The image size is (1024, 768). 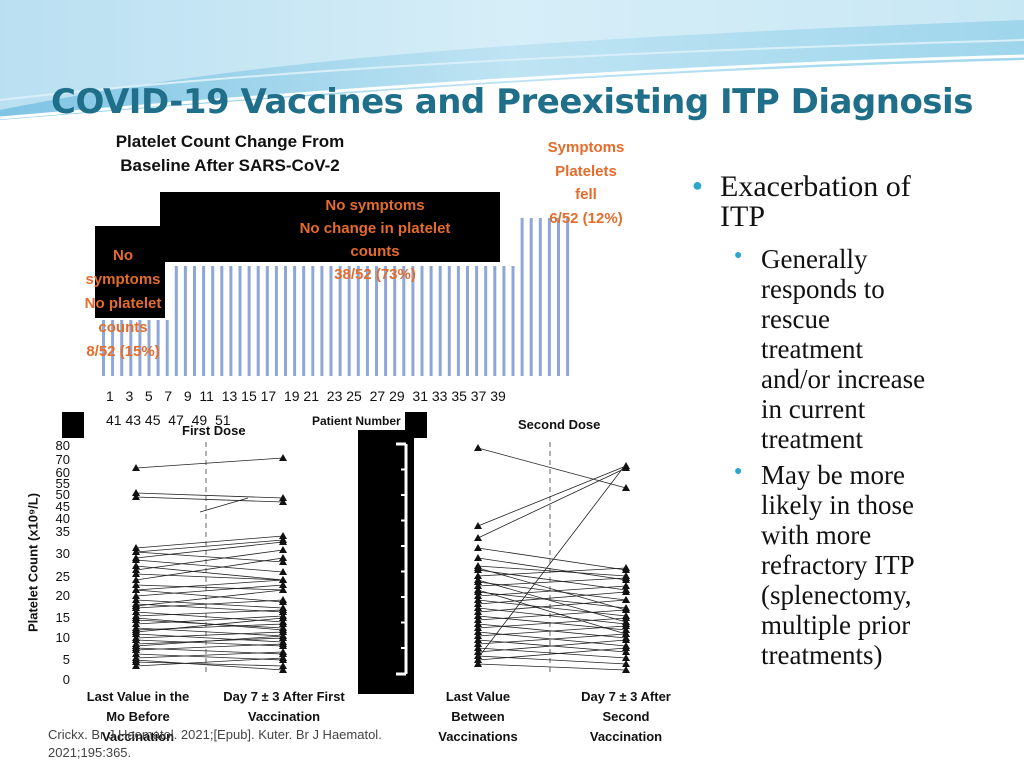 I want to click on y-tick-label: 80, so click(x=62, y=445).